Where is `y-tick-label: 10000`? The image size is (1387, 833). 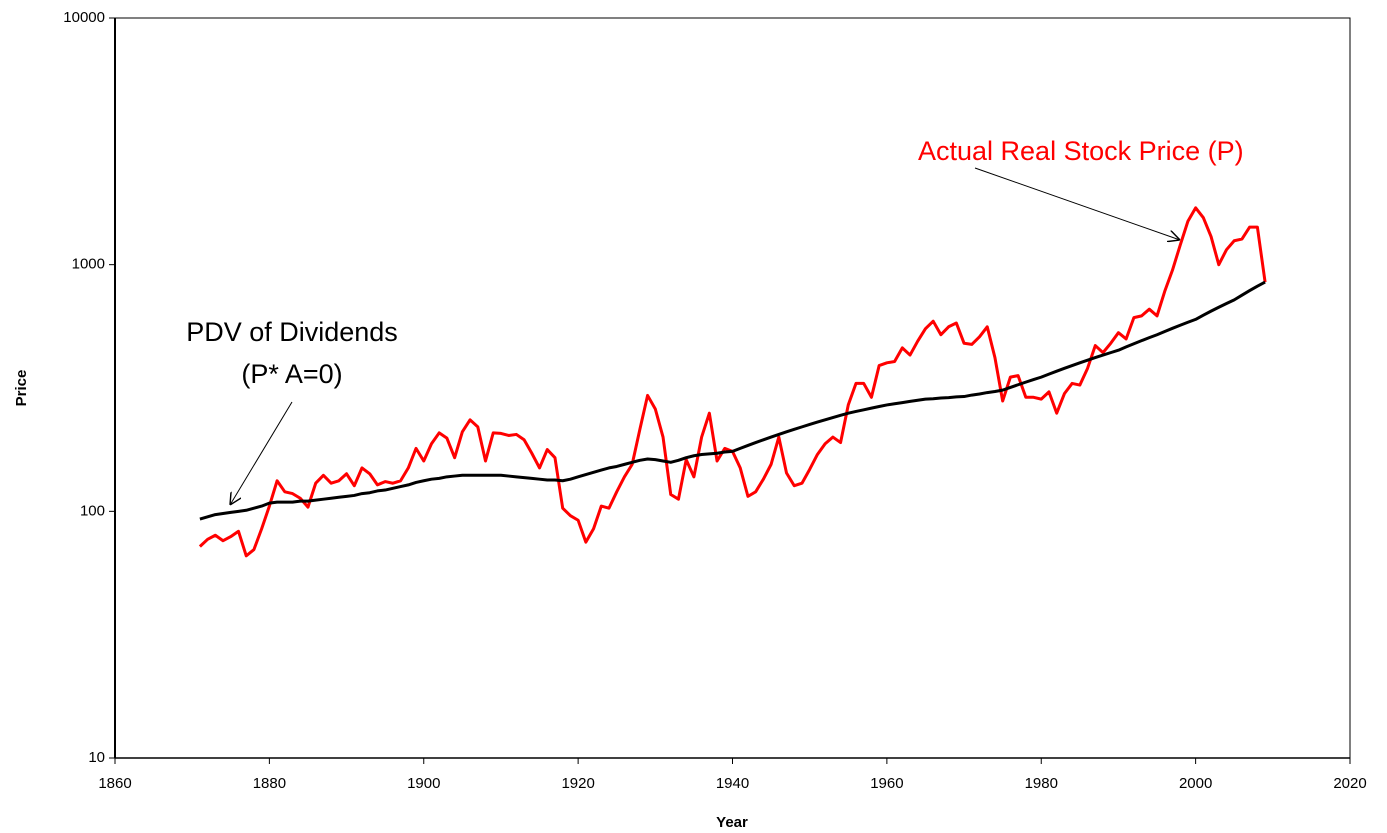
y-tick-label: 10000 is located at coordinates (84, 17).